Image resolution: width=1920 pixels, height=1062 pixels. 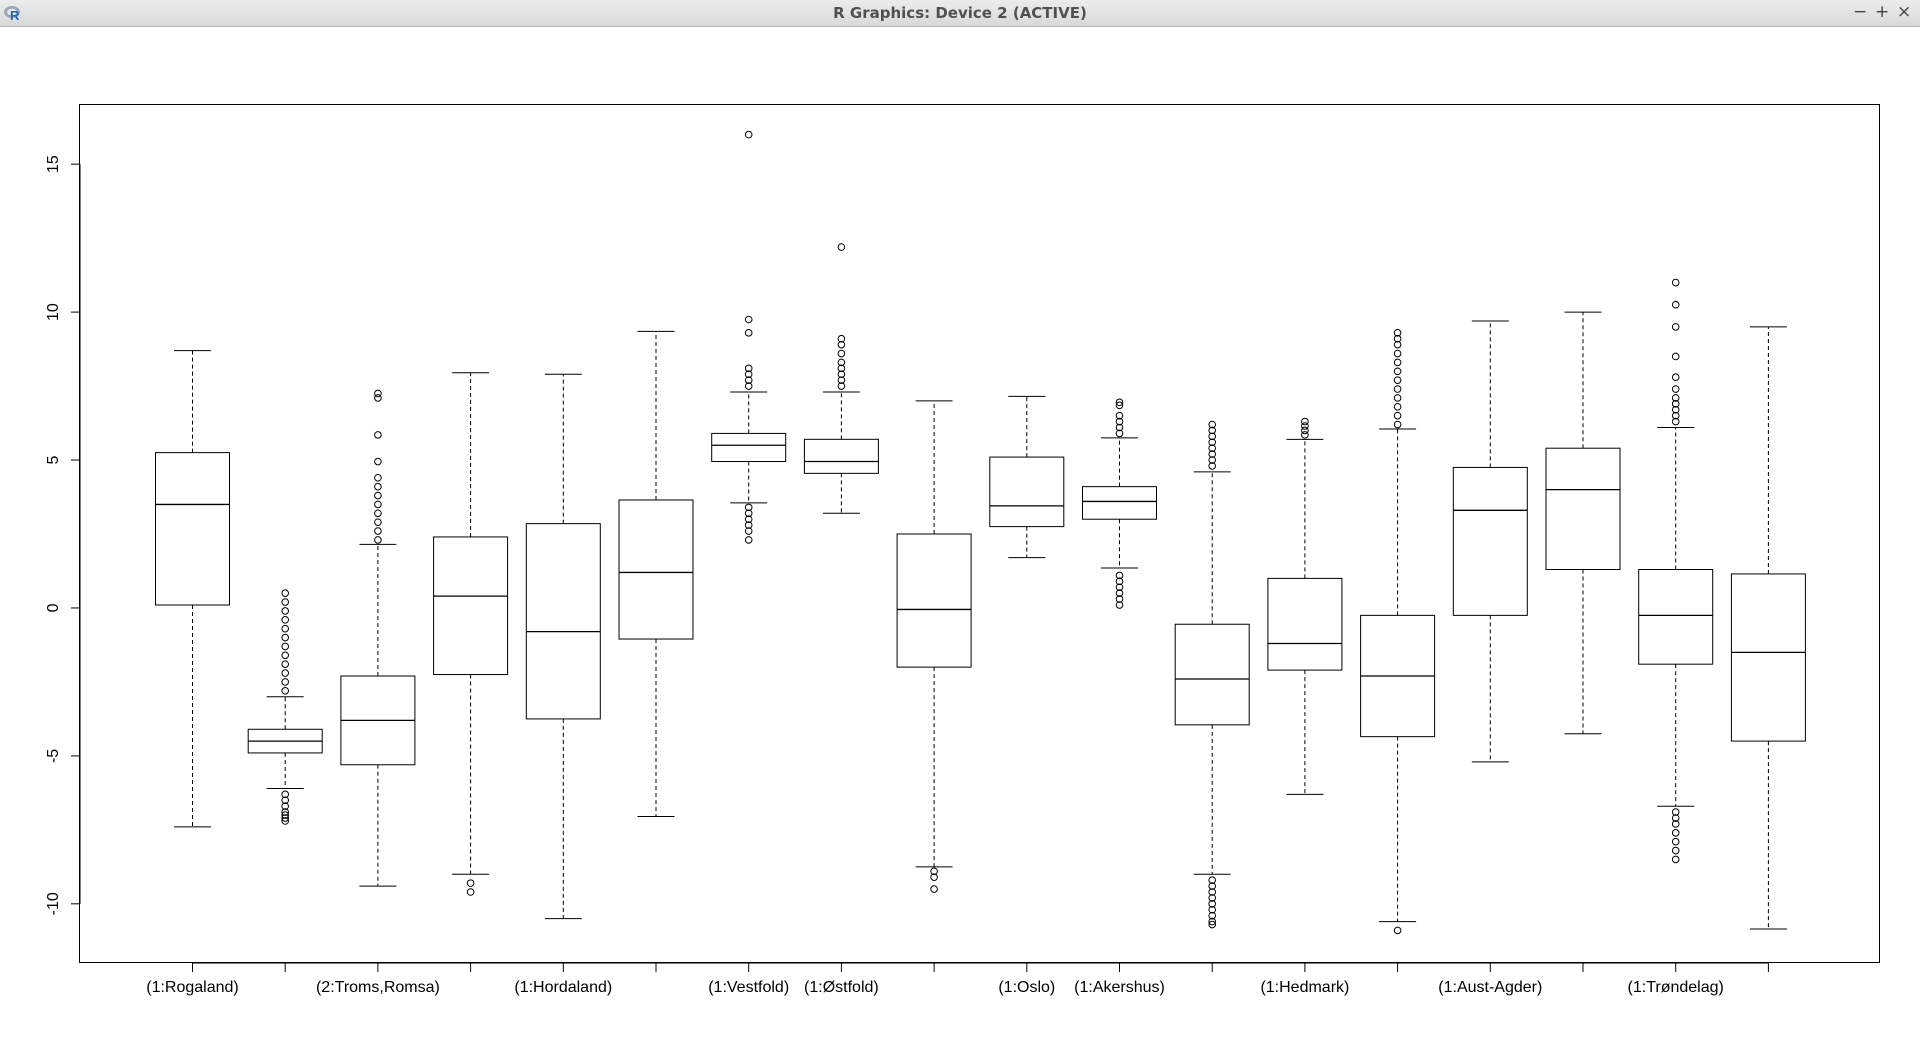 I want to click on maximize-button: +, so click(x=1882, y=12).